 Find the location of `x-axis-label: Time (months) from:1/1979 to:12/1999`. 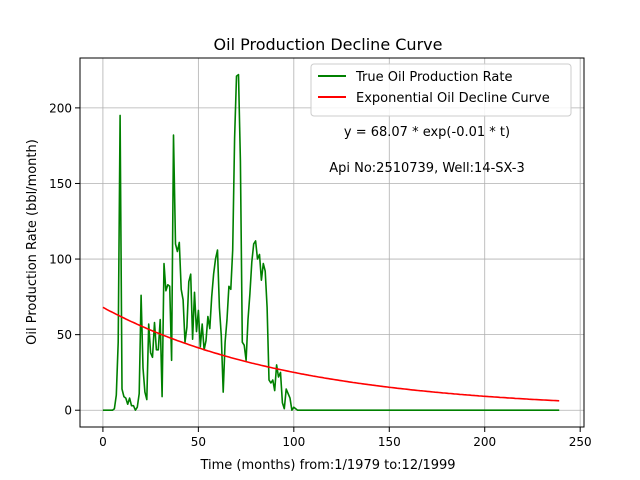

x-axis-label: Time (months) from:1/1979 to:12/1999 is located at coordinates (327, 465).